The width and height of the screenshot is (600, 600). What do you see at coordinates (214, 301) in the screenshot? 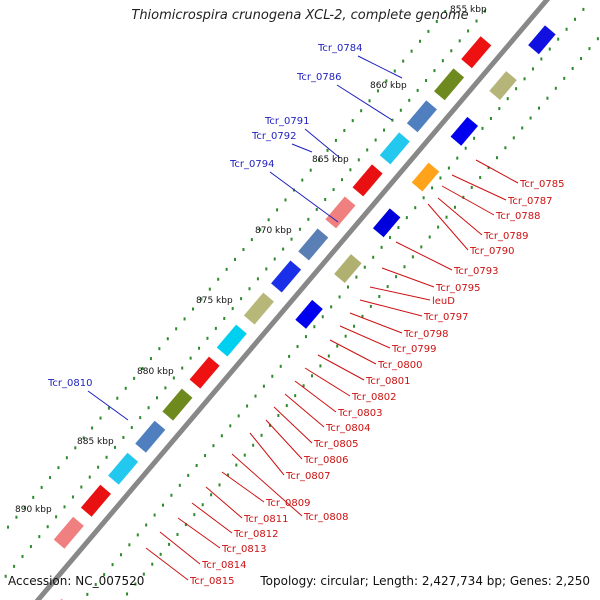
I see `scale-label: 875 kbp` at bounding box center [214, 301].